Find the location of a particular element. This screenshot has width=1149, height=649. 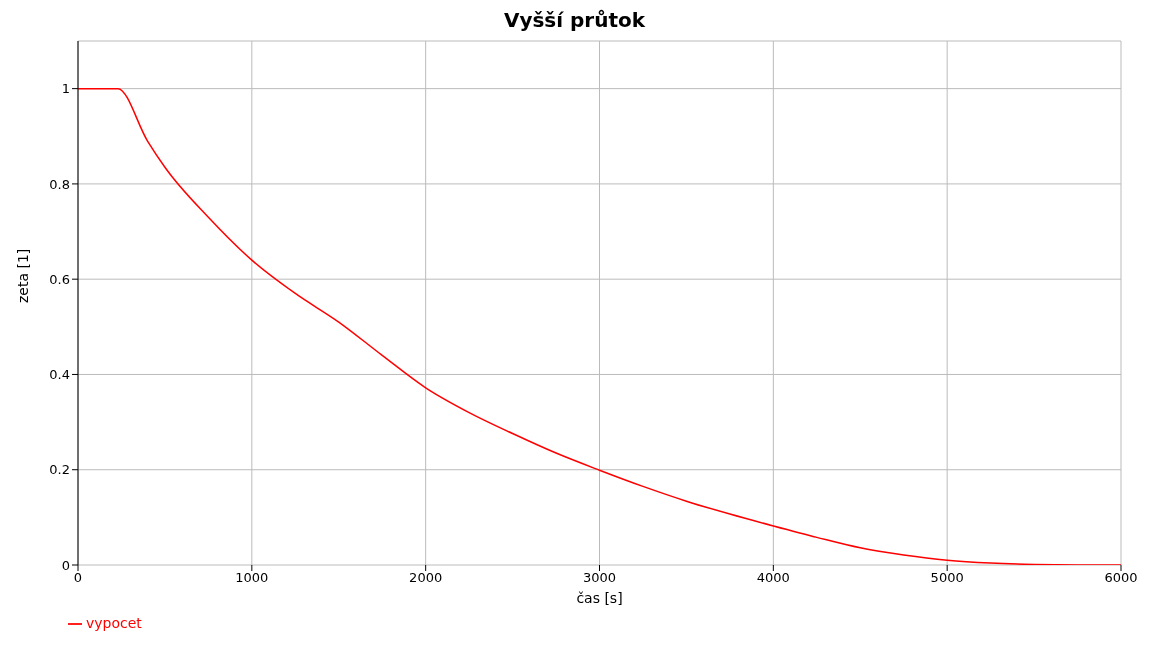

y-tick-label: 0 is located at coordinates (65, 565).